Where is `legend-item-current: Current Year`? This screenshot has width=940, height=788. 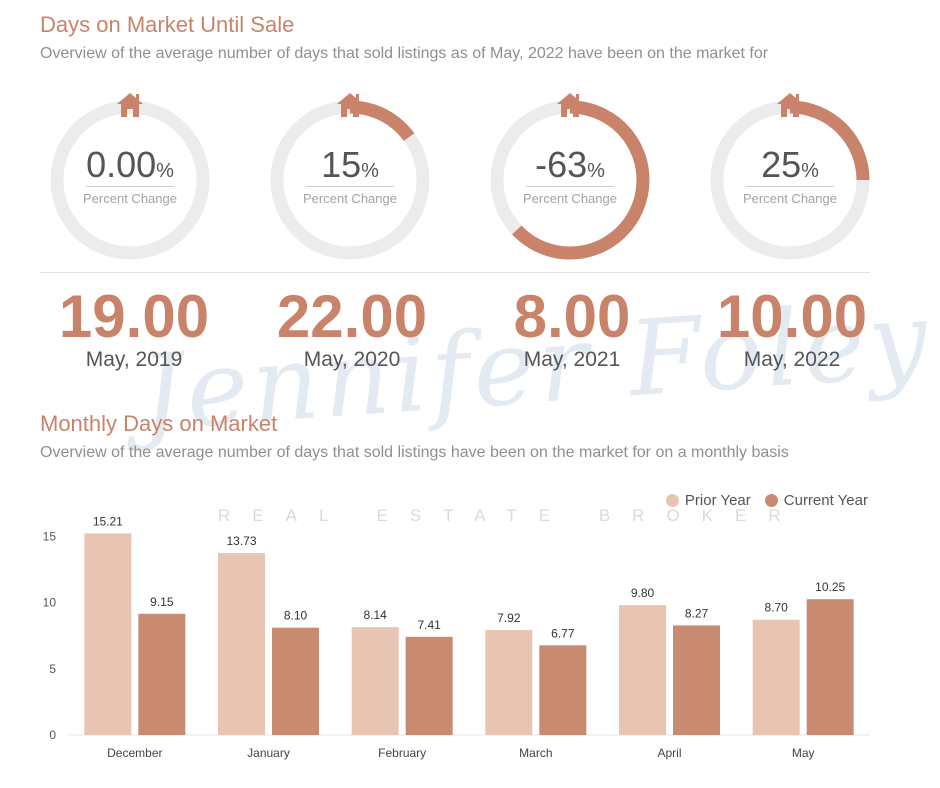
legend-item-current: Current Year is located at coordinates (816, 500).